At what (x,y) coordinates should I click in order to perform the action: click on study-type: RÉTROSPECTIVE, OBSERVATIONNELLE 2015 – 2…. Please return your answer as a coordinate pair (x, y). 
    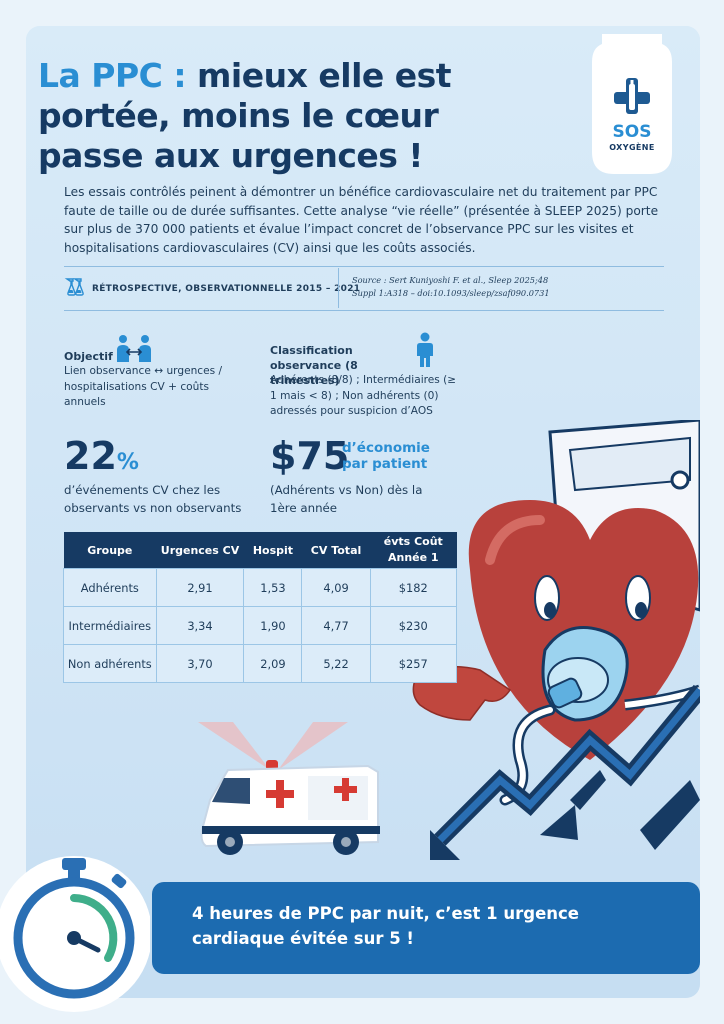
    Looking at the image, I should click on (226, 289).